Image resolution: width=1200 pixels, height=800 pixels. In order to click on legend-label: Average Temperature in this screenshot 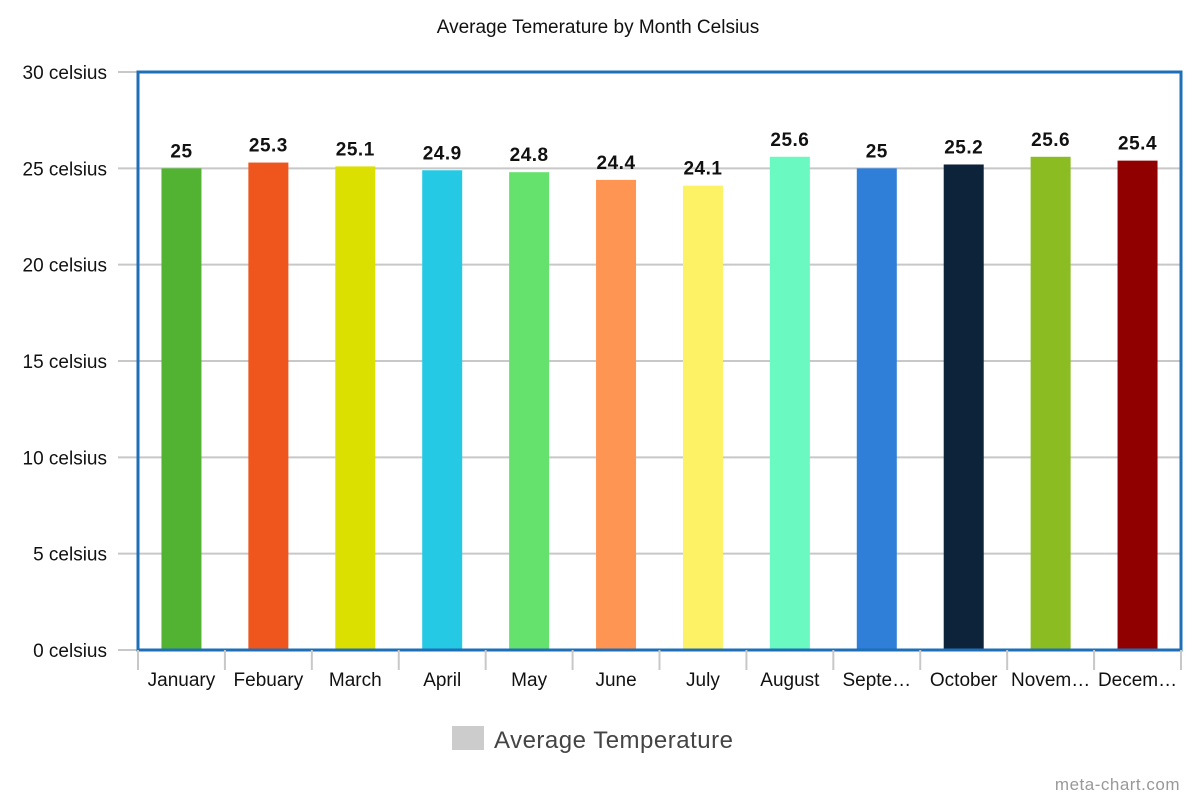, I will do `click(613, 740)`.